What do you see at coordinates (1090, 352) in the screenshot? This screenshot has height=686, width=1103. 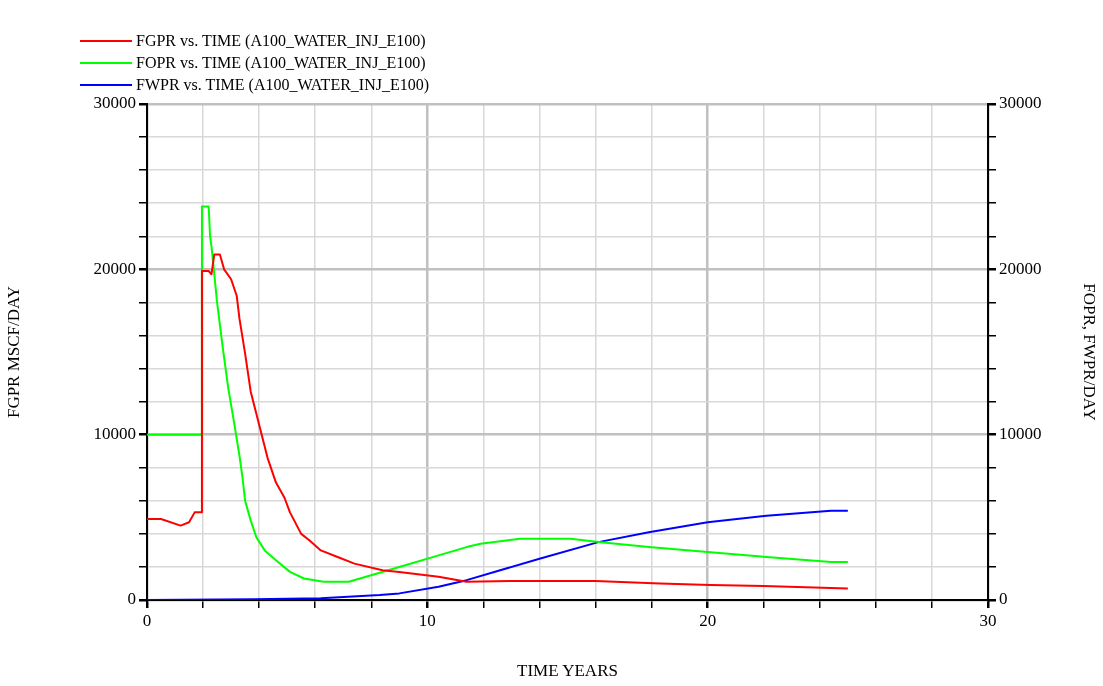 I see `y2-axis-title: FOPR, FWPR/DAY` at bounding box center [1090, 352].